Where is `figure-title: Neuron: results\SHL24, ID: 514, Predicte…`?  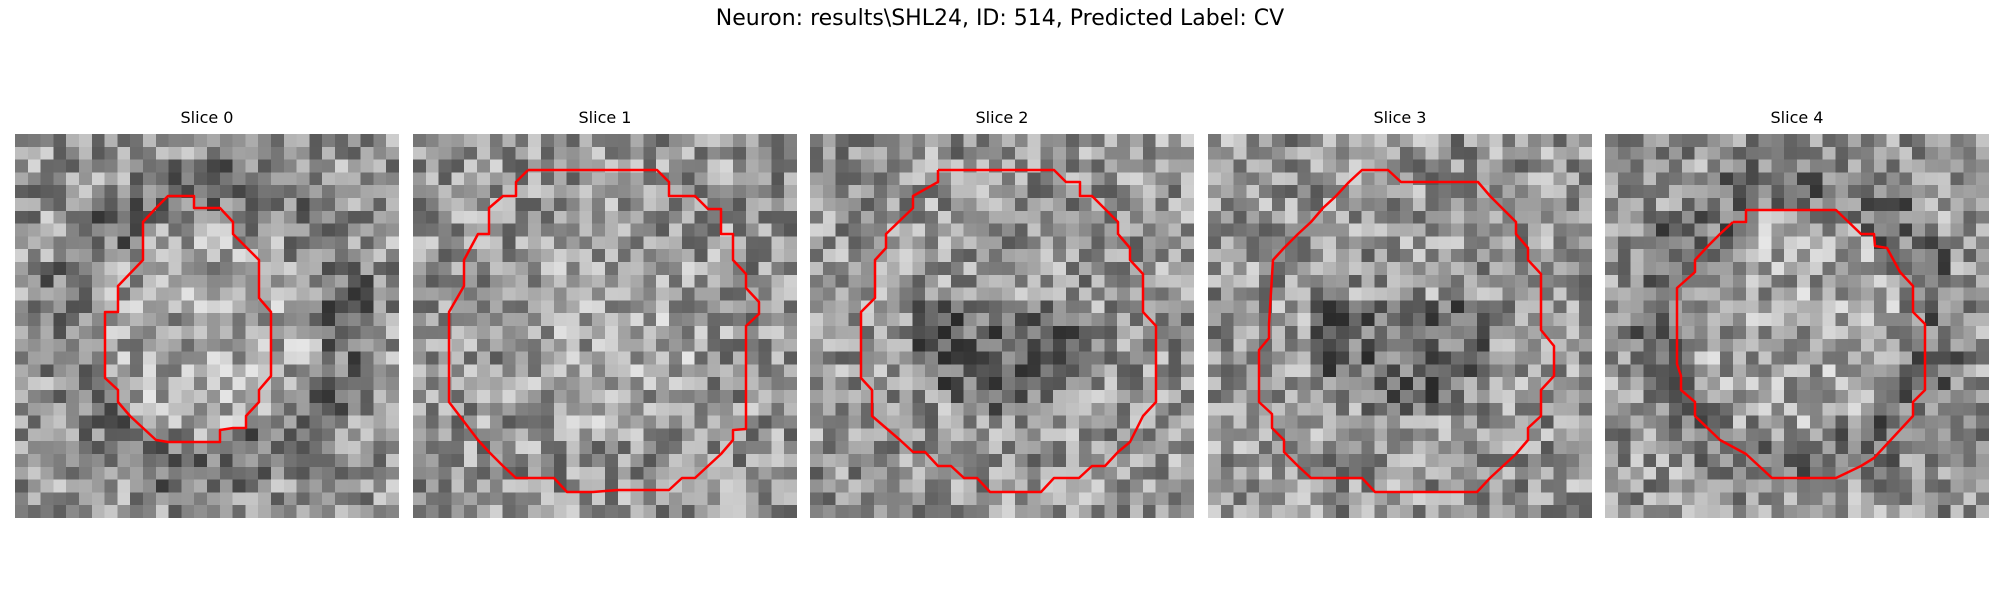
figure-title: Neuron: results\SHL24, ID: 514, Predicte… is located at coordinates (1000, 18).